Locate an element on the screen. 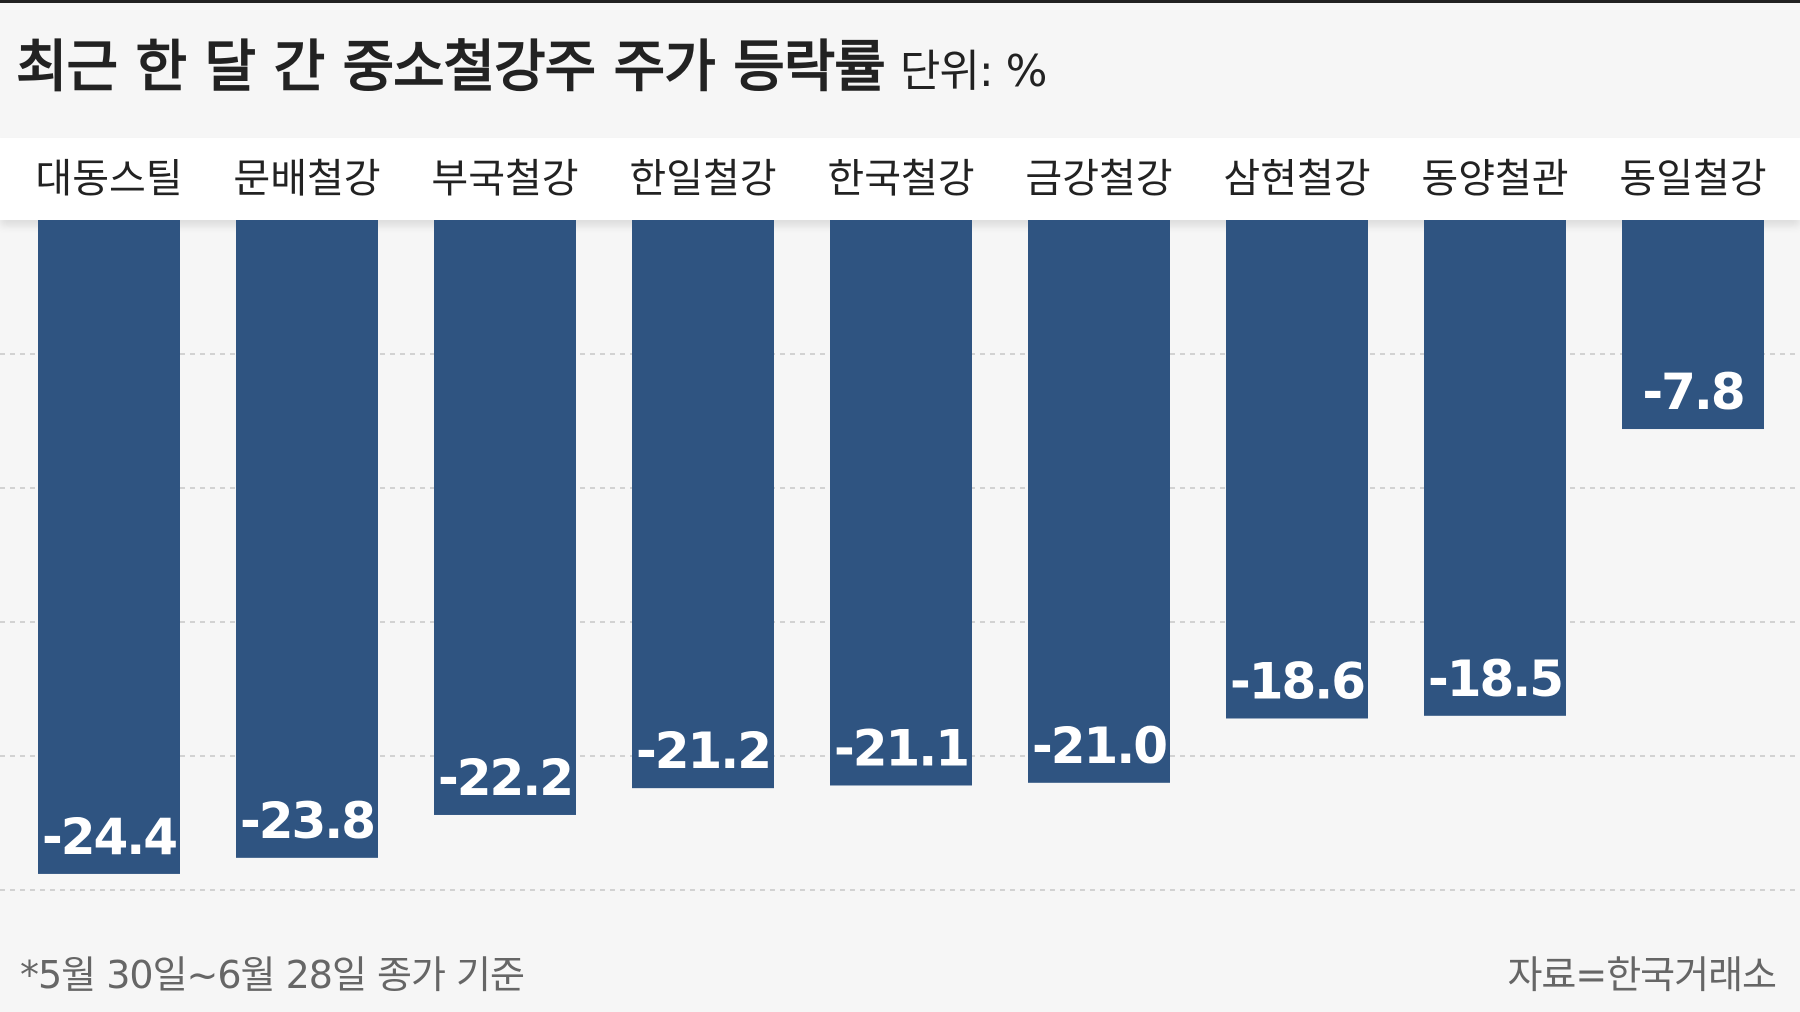 The width and height of the screenshot is (1800, 1012). category-header-band is located at coordinates (900, 179).